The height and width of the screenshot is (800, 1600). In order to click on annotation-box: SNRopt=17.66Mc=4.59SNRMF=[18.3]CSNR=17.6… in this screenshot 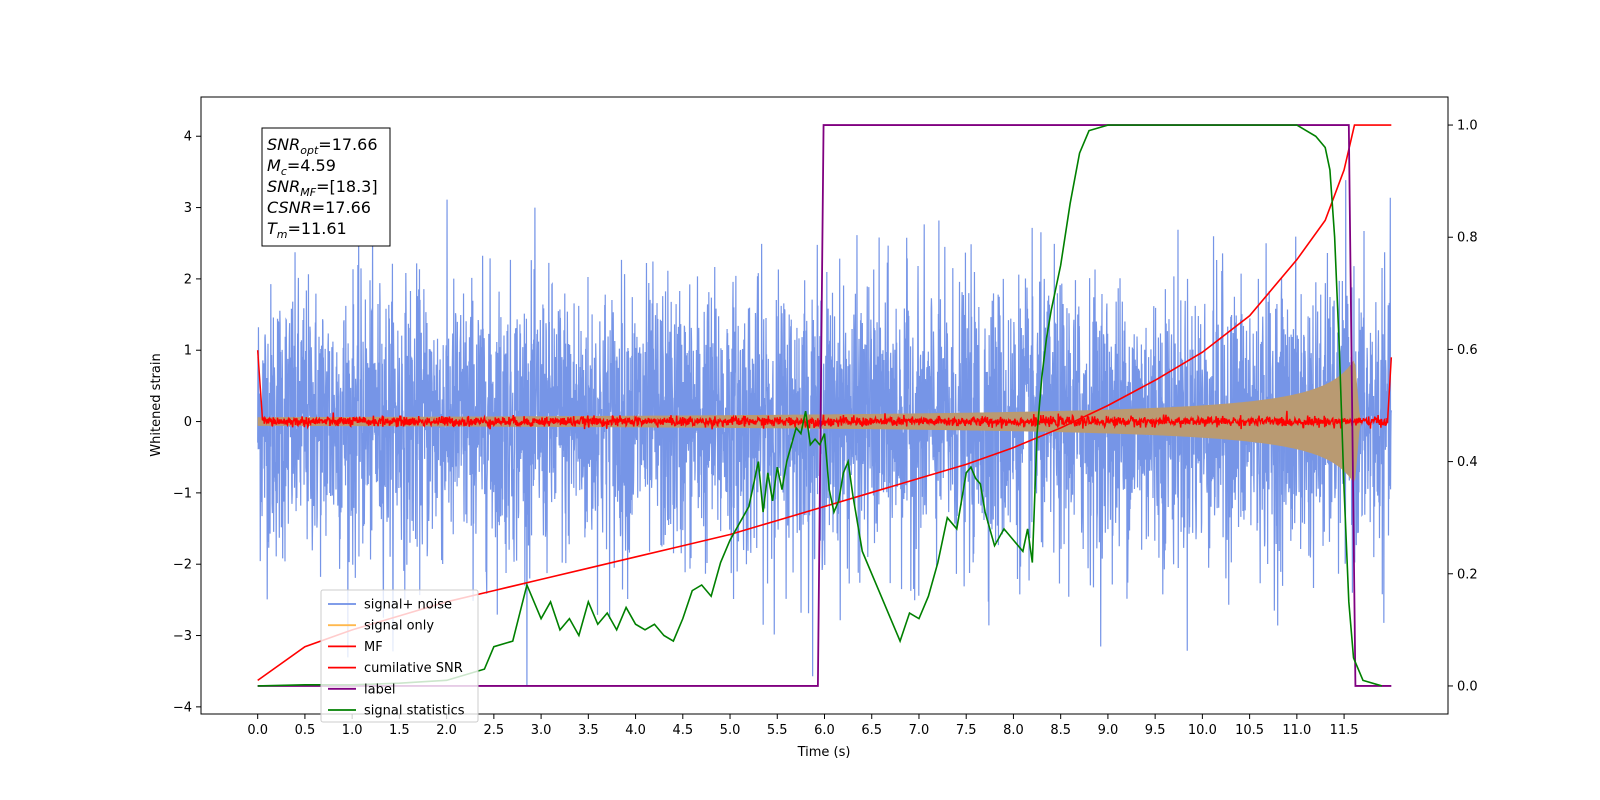, I will do `click(326, 187)`.